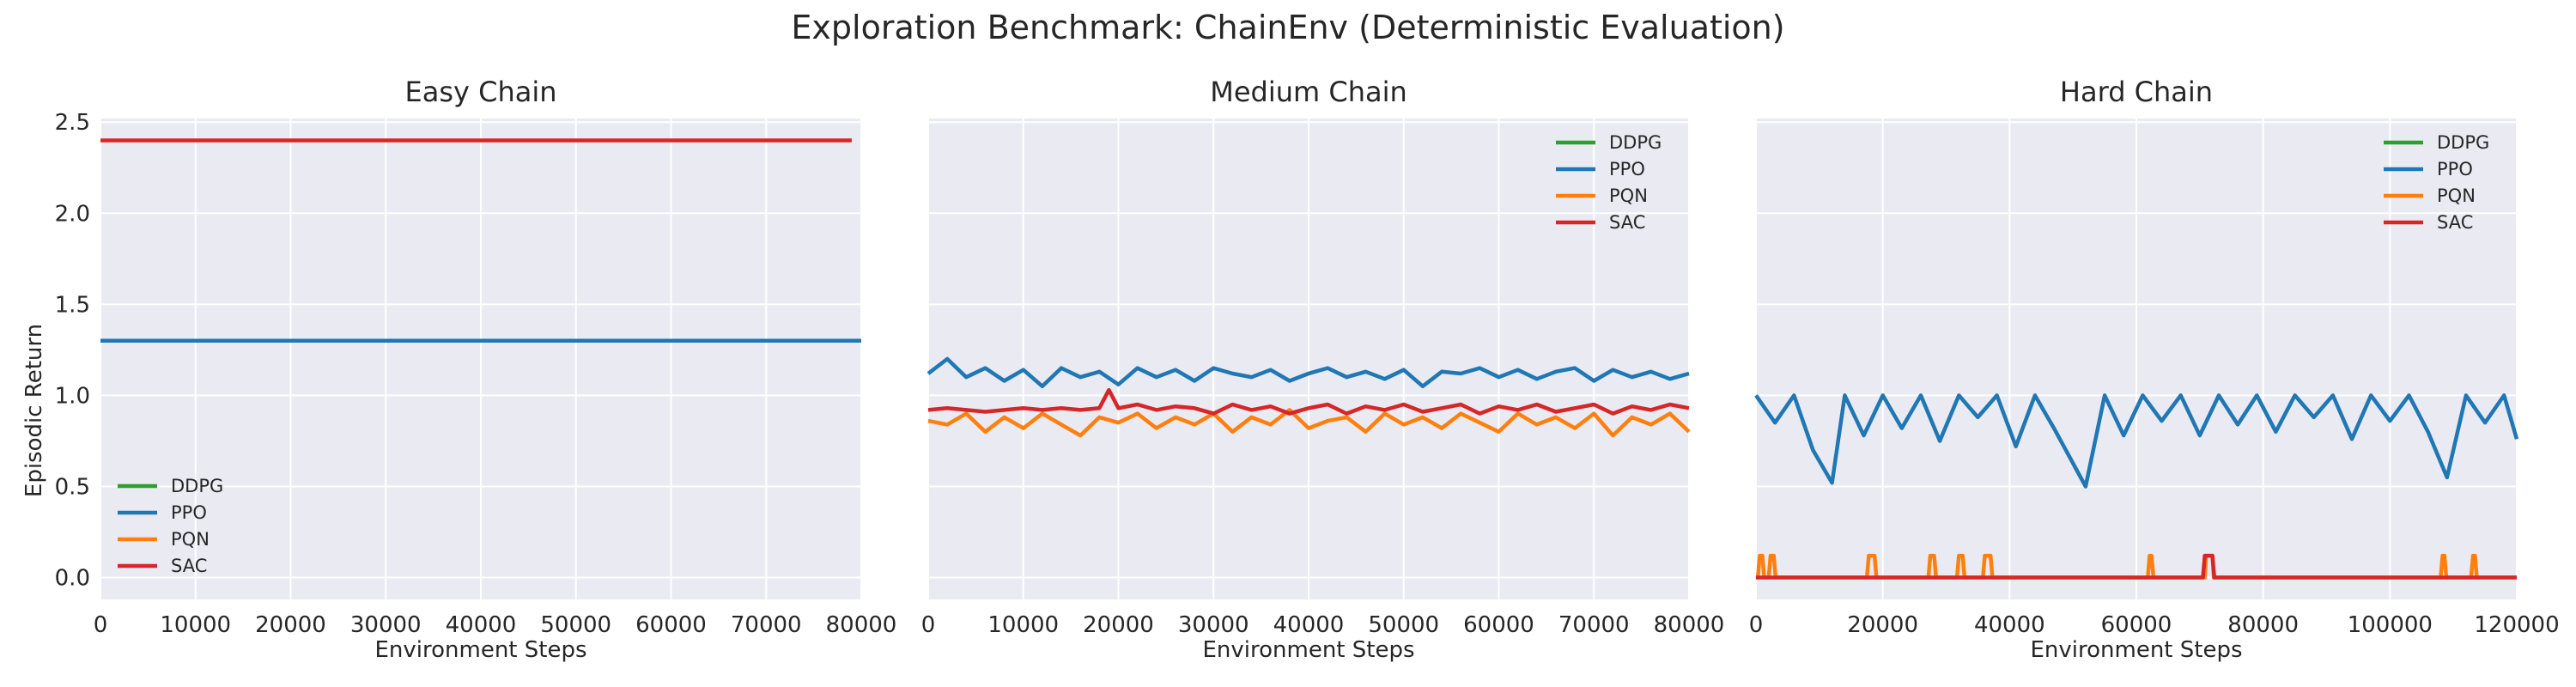 The image size is (2576, 687). What do you see at coordinates (1308, 92) in the screenshot?
I see `panel-title-medium: Medium Chain` at bounding box center [1308, 92].